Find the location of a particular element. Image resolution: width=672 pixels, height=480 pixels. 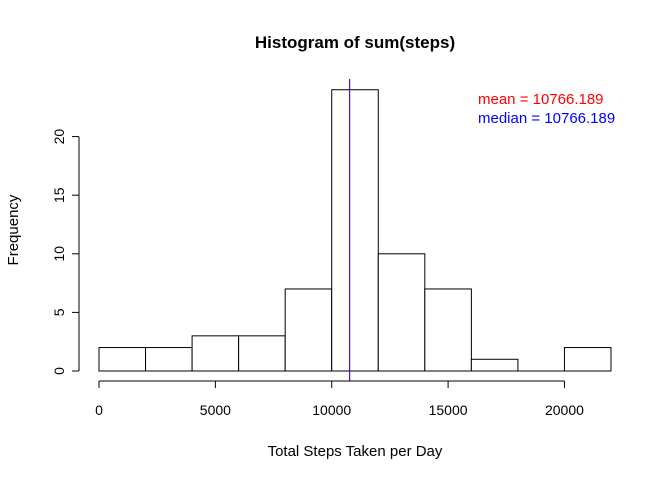

y-tick-label: 20 is located at coordinates (59, 137).